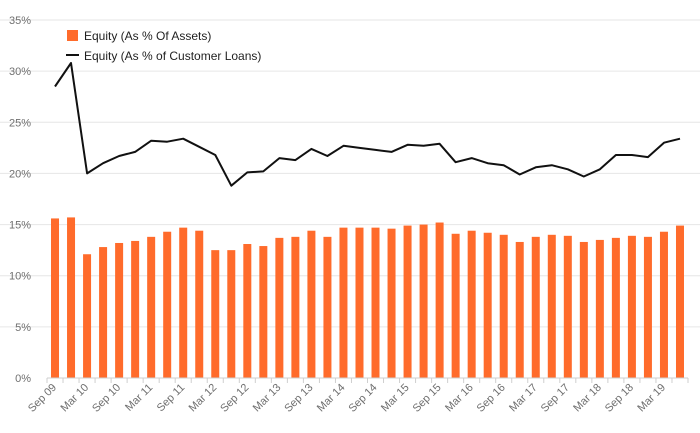 Image resolution: width=700 pixels, height=433 pixels. What do you see at coordinates (395, 398) in the screenshot?
I see `x-tick-label: Mar 15` at bounding box center [395, 398].